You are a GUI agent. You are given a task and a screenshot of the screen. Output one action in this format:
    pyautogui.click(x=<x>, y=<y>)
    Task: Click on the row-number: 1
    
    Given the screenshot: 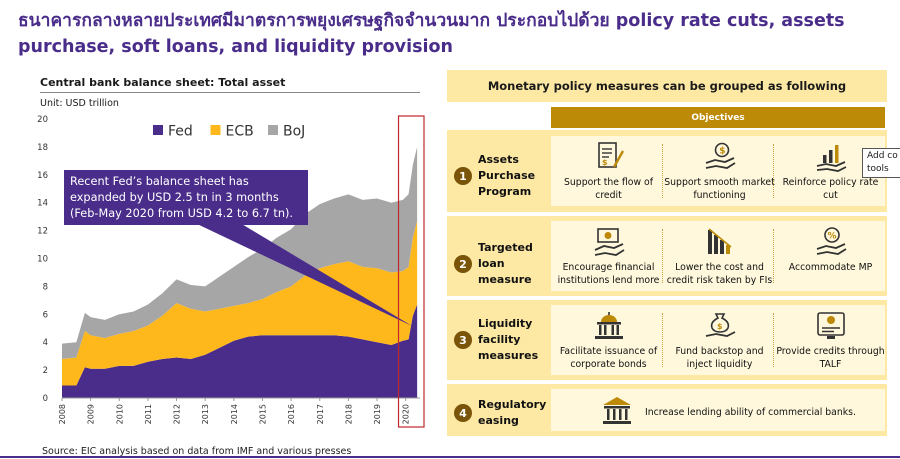 What is the action you would take?
    pyautogui.click(x=463, y=176)
    